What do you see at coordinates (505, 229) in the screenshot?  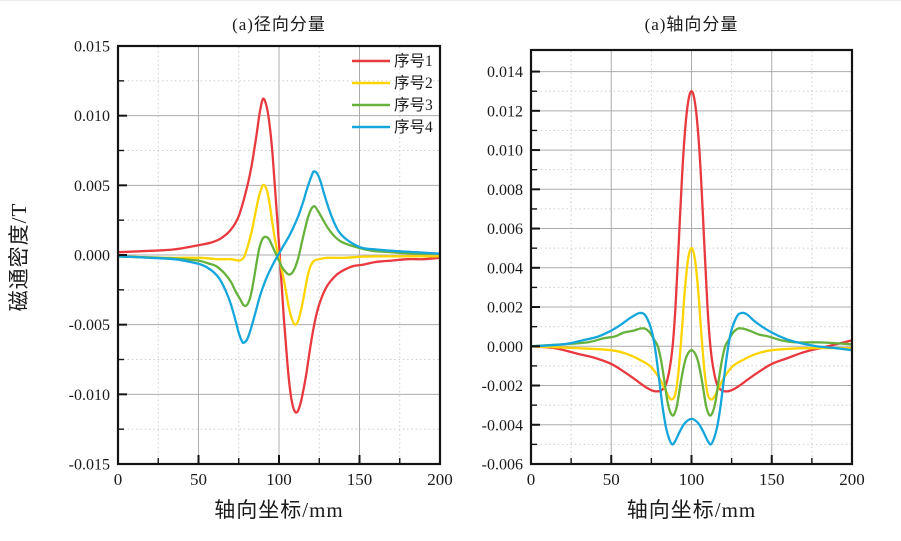 I see `y-tick-label: 0.006` at bounding box center [505, 229].